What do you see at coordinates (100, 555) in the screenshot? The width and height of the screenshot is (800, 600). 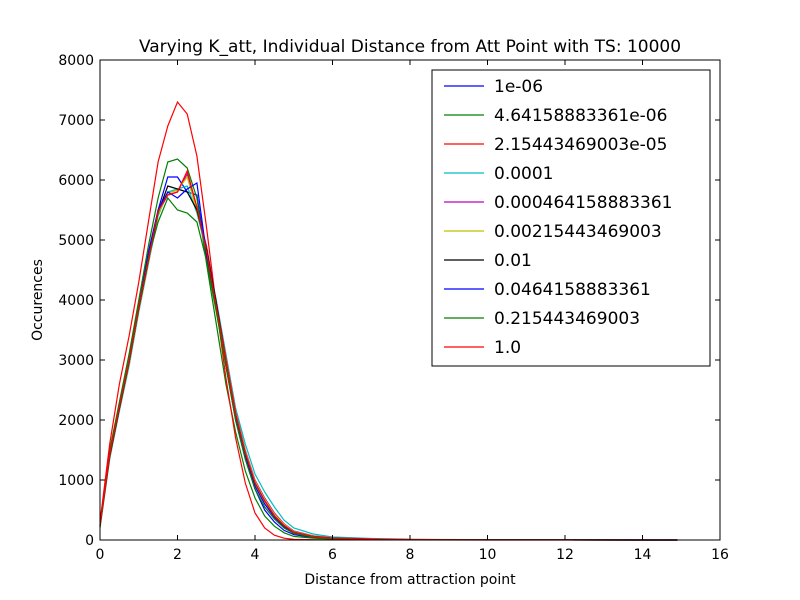 I see `x-tick-label: 0` at bounding box center [100, 555].